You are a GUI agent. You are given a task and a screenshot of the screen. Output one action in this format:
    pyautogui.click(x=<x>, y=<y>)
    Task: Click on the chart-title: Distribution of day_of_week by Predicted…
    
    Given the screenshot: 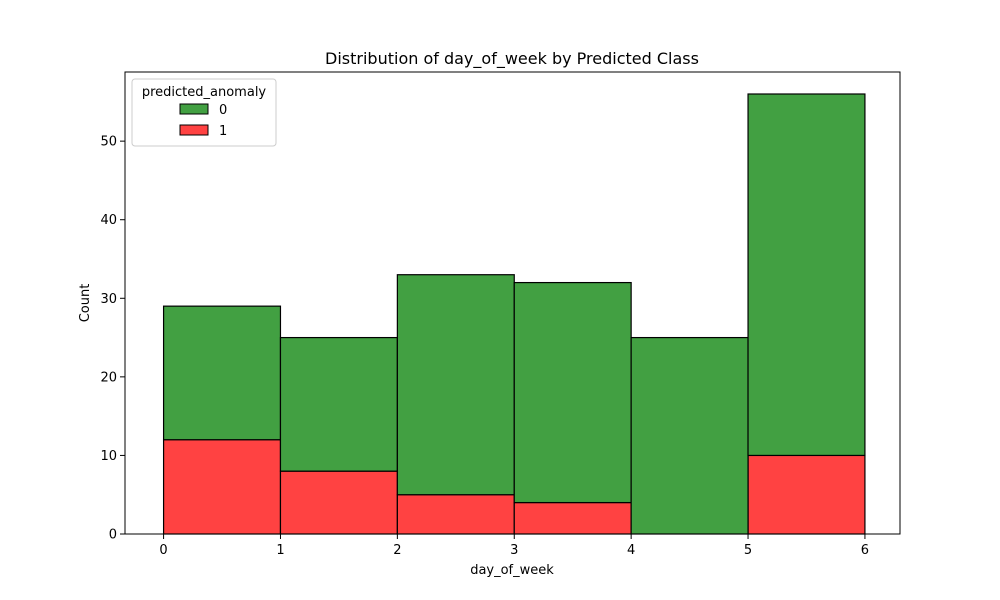 What is the action you would take?
    pyautogui.click(x=512, y=59)
    